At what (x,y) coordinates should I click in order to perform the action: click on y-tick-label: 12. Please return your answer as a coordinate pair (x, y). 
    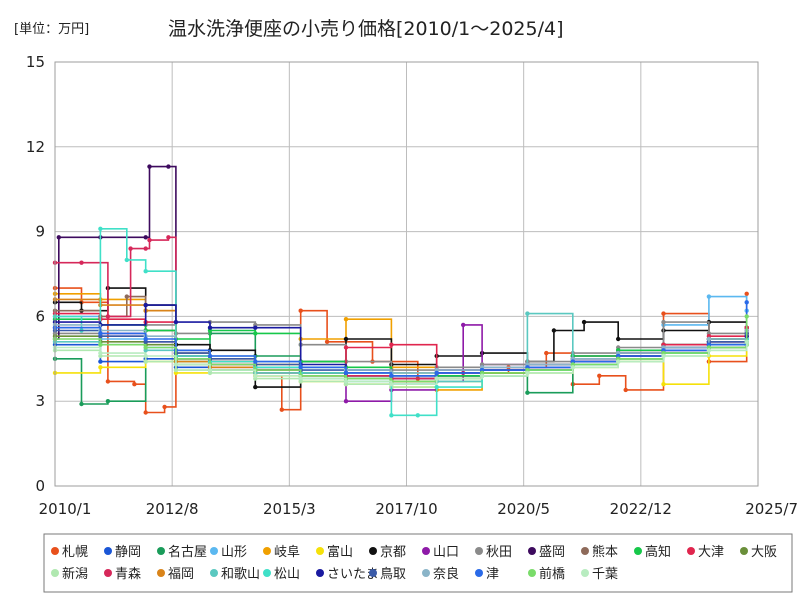
    Looking at the image, I should click on (35, 147).